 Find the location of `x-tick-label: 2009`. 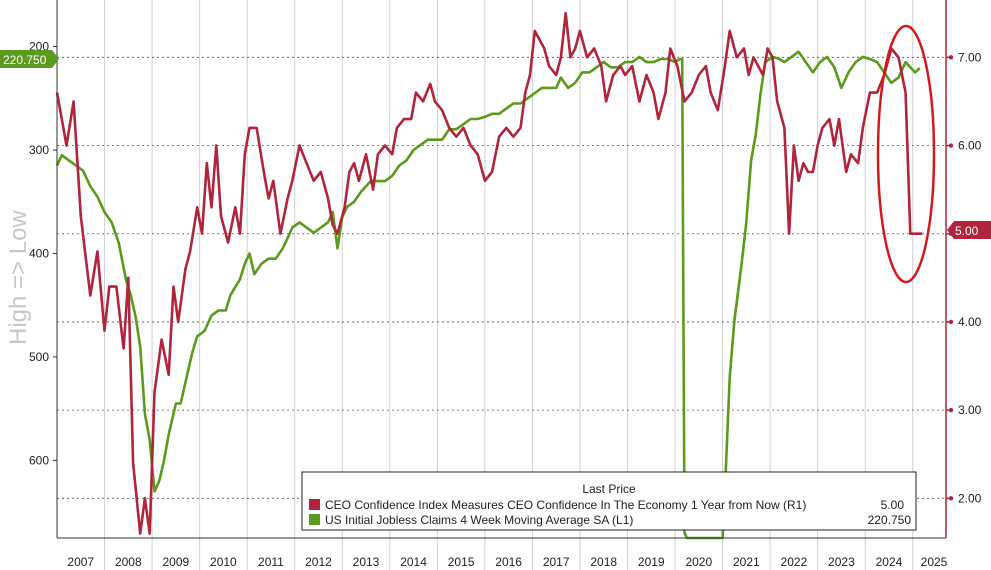

x-tick-label: 2009 is located at coordinates (175, 562).